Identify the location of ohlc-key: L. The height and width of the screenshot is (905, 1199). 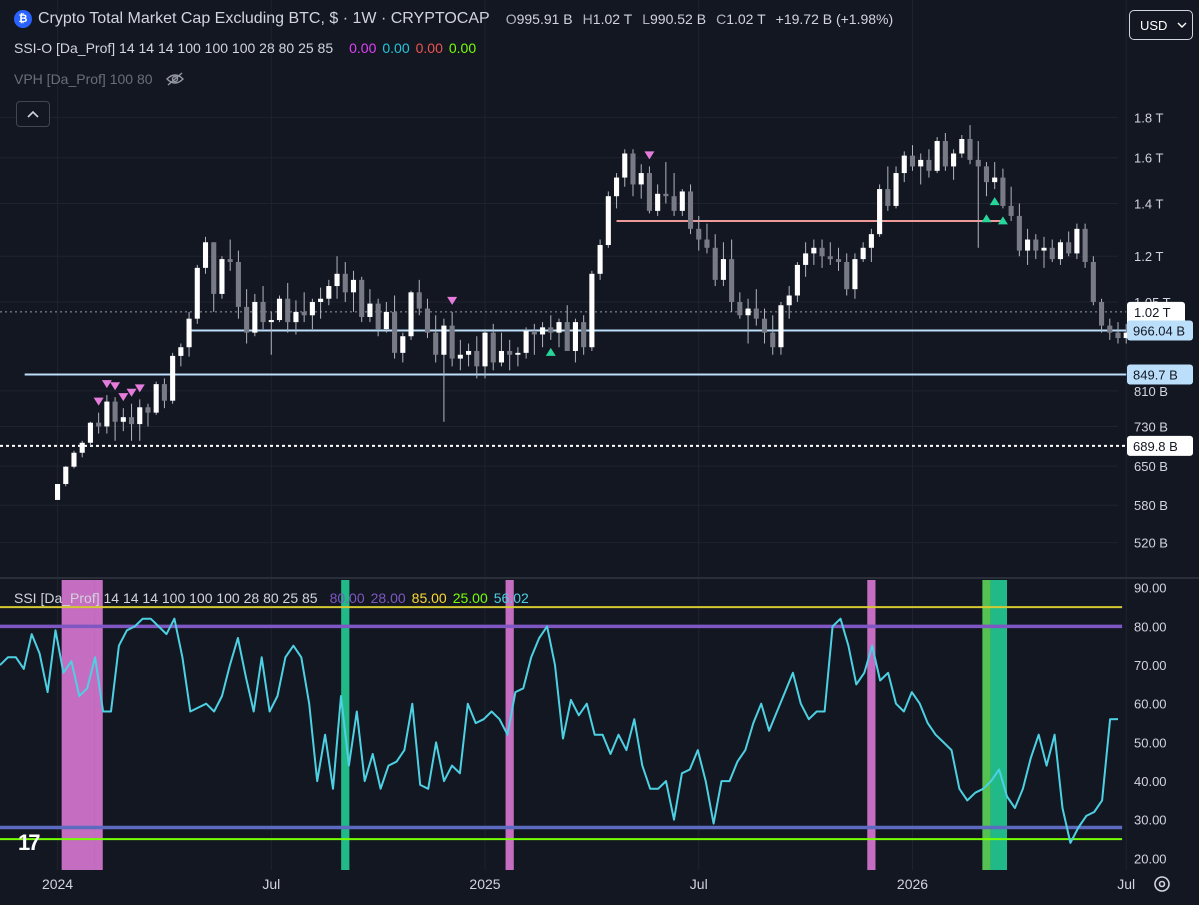
(646, 19).